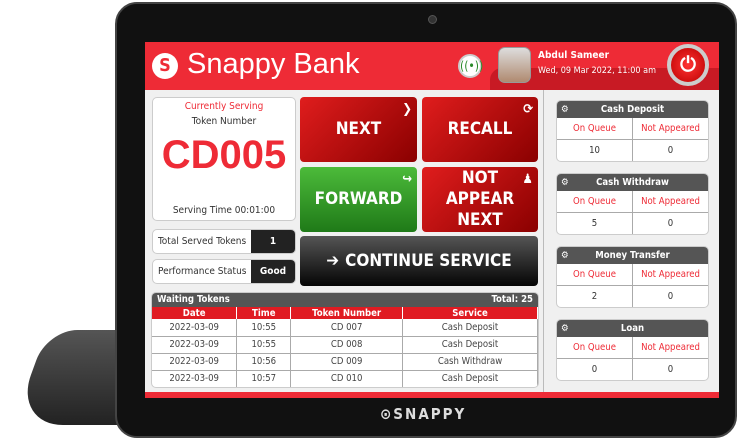 Image resolution: width=750 pixels, height=440 pixels. Describe the element at coordinates (224, 210) in the screenshot. I see `serving-time: Serving Time 00:01:00` at that location.